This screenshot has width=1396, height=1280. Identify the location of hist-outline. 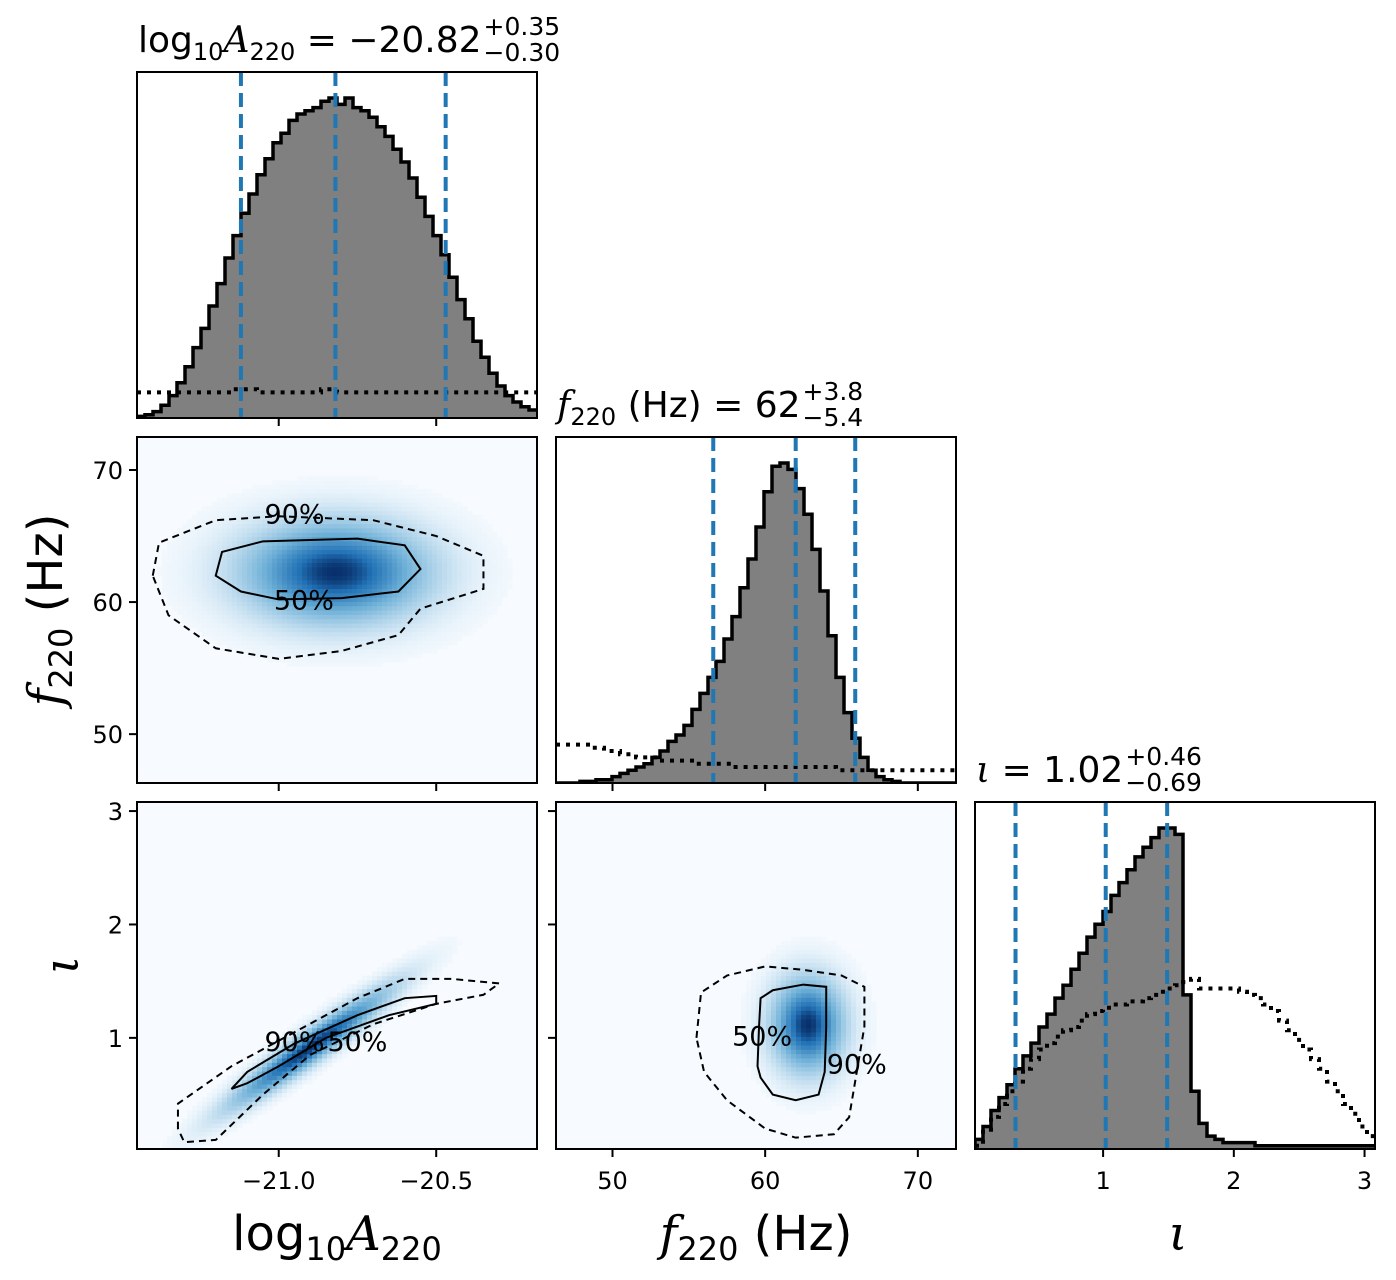
(756, 622).